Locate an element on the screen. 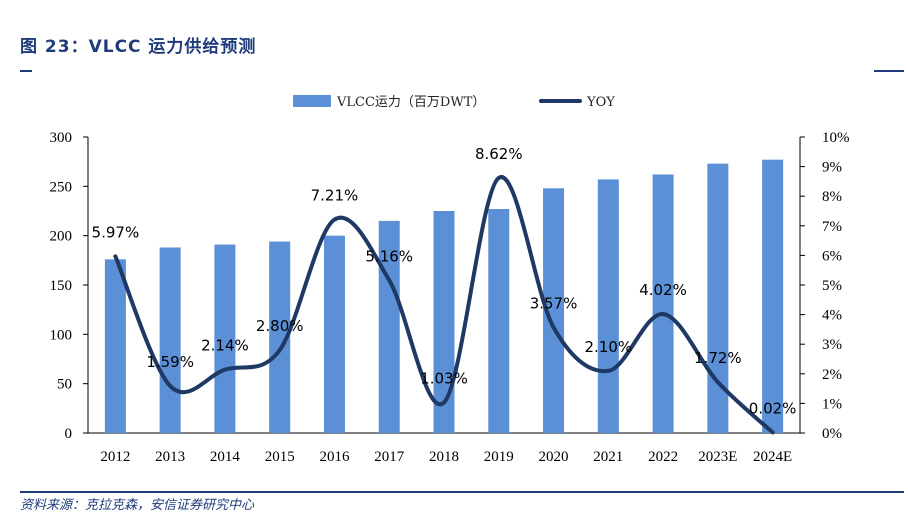  right-tick-label: 7% is located at coordinates (832, 227).